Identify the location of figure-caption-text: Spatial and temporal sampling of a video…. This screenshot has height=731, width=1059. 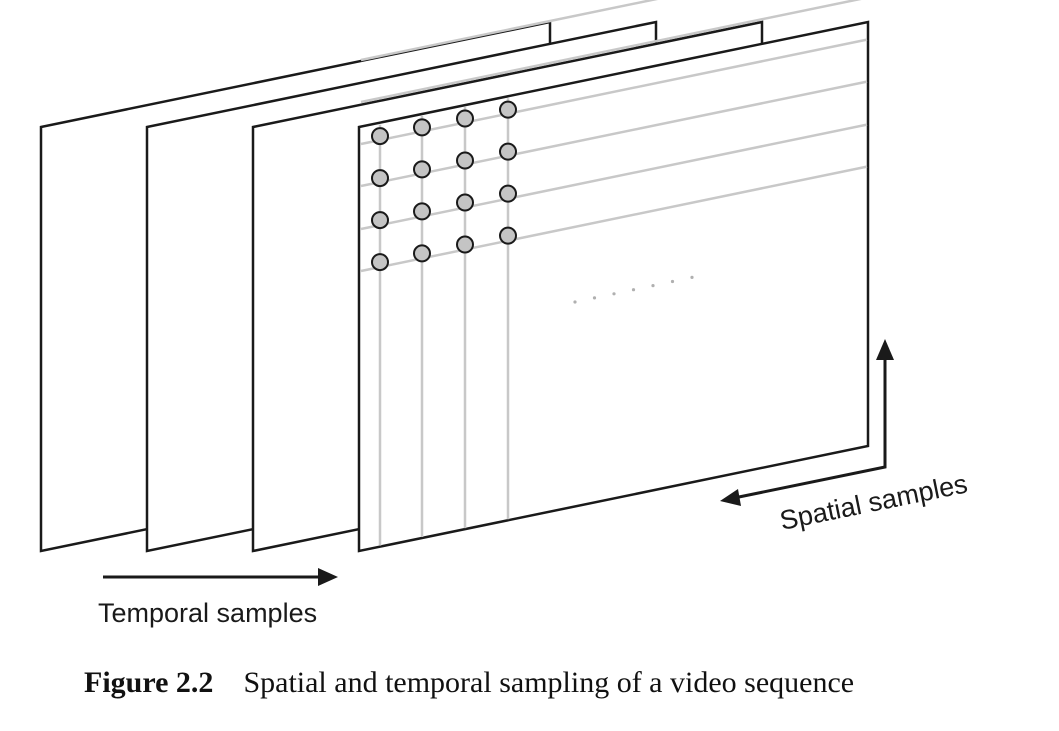
(549, 682).